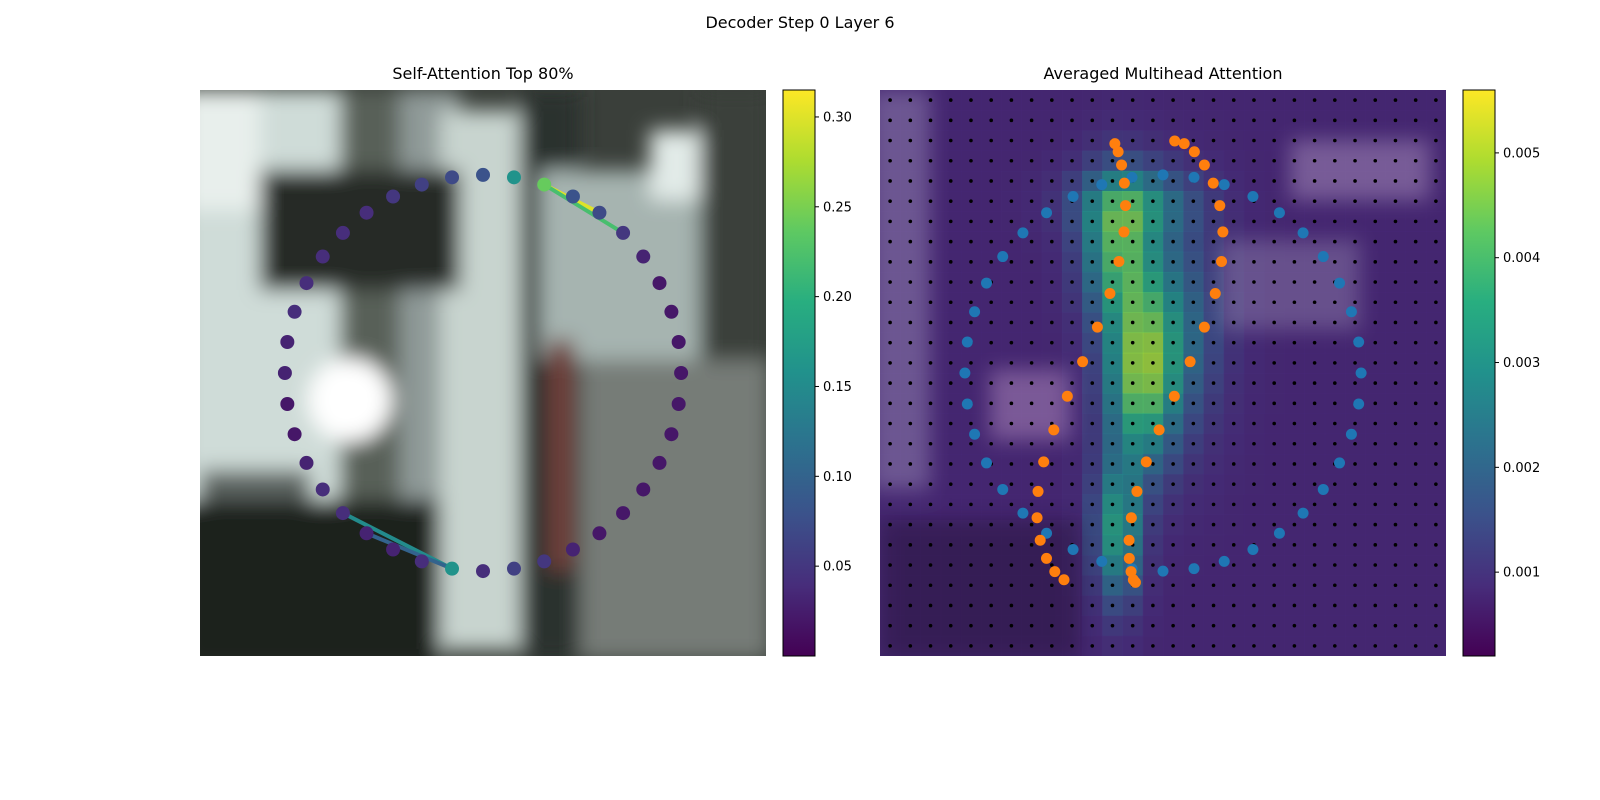  What do you see at coordinates (1521, 468) in the screenshot?
I see `colorbar-tick-label: 0.002` at bounding box center [1521, 468].